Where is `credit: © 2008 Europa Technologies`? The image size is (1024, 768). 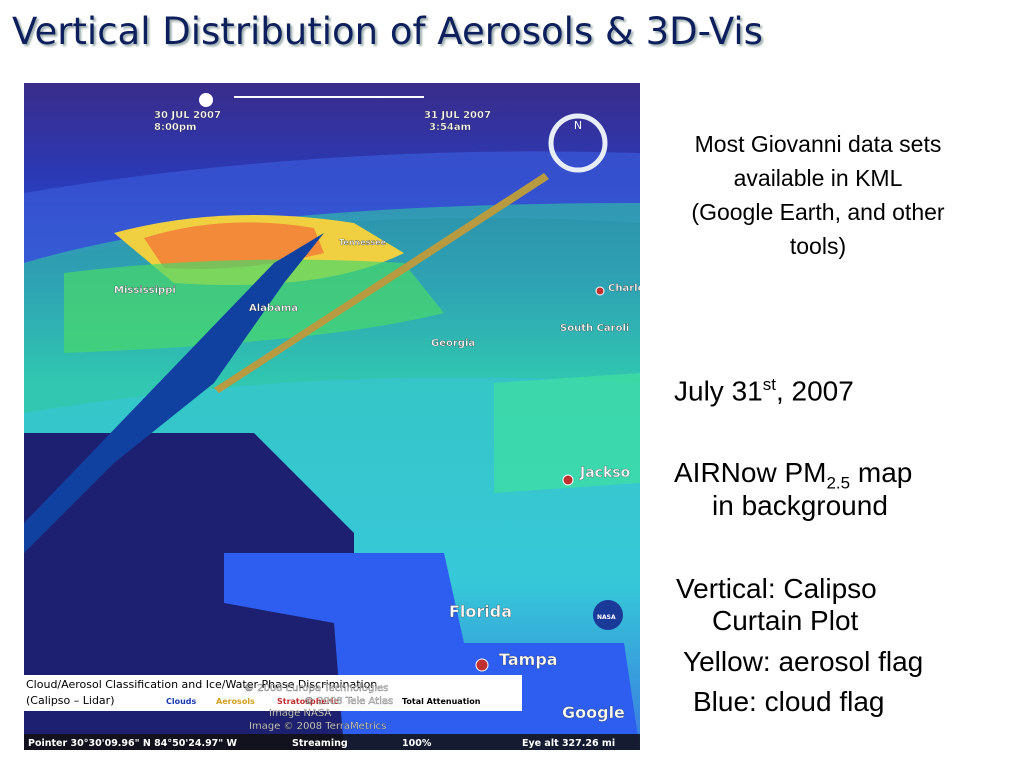
credit: © 2008 Europa Technologies is located at coordinates (316, 688).